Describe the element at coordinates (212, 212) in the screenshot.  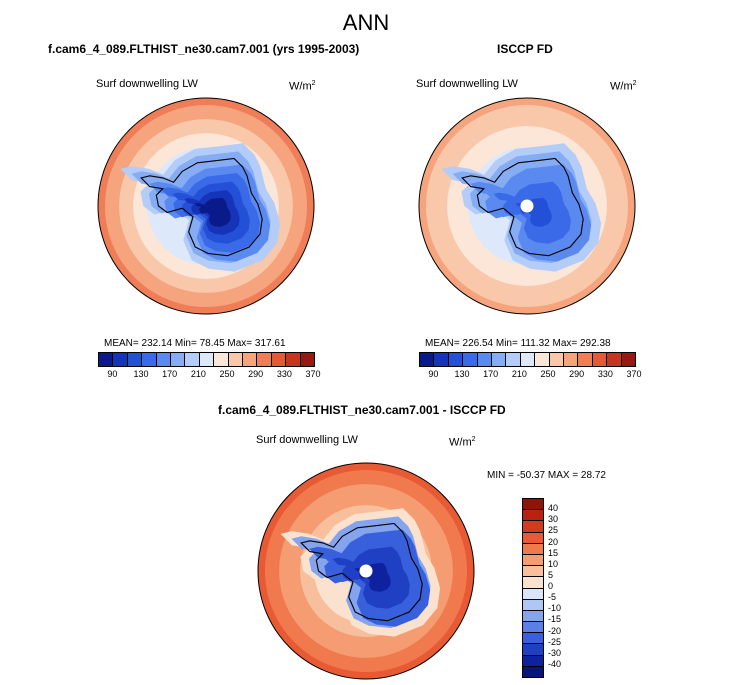
I see `panel1-contour-band` at that location.